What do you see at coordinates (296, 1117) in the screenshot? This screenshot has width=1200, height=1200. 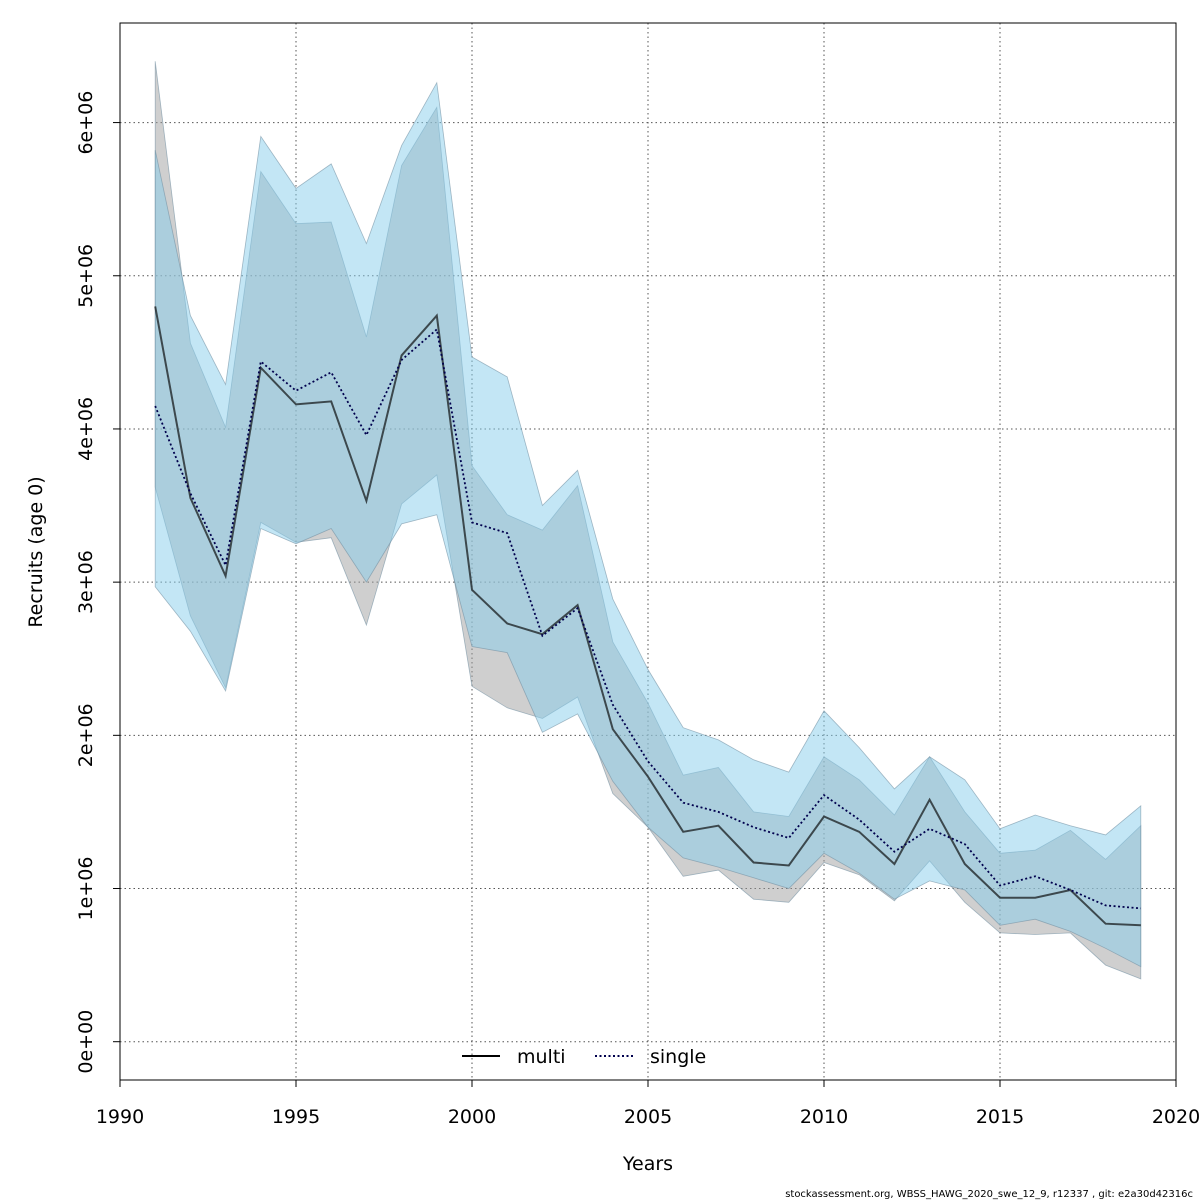 I see `x-tick-label: 1995` at bounding box center [296, 1117].